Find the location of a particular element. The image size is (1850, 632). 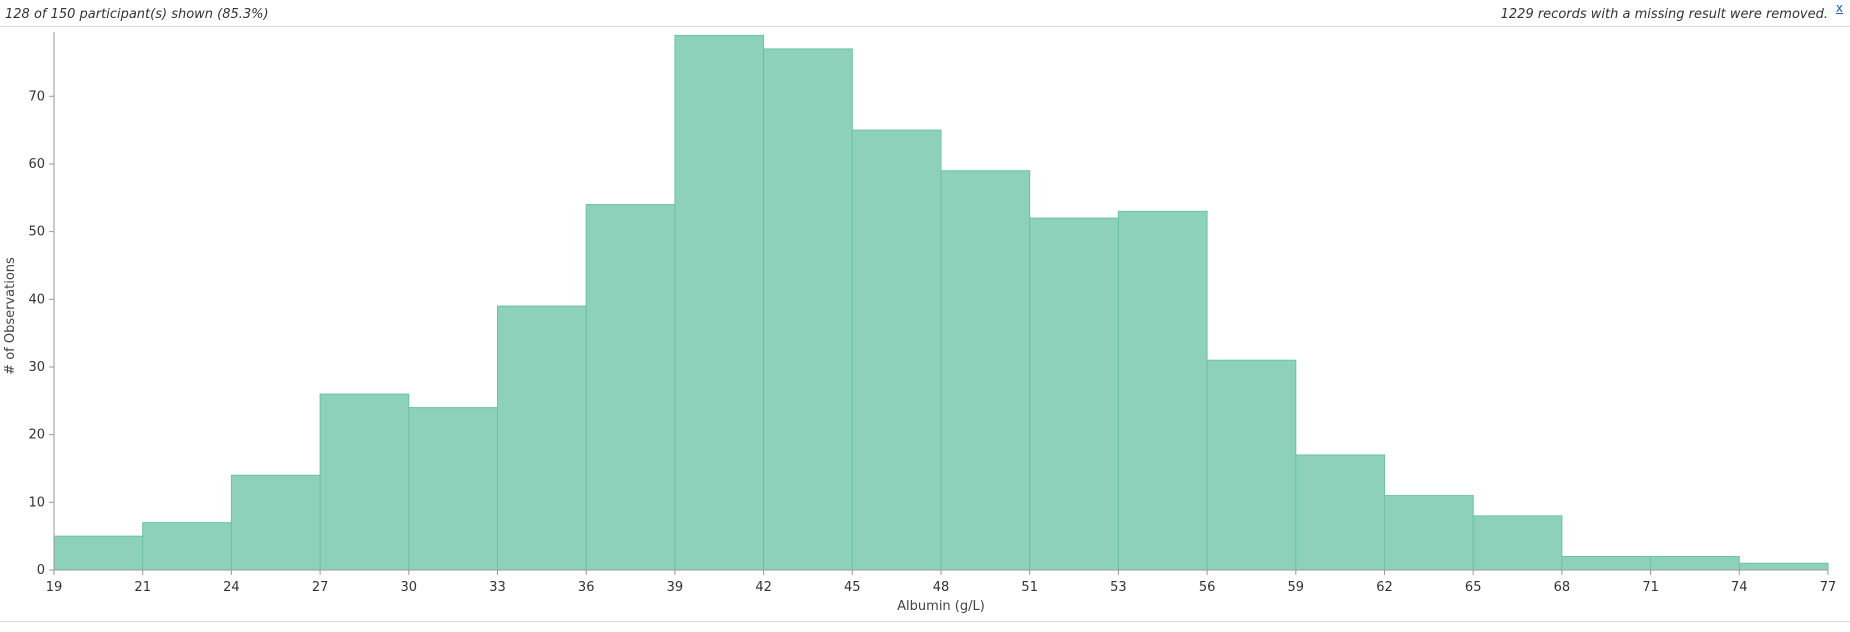

x-tick-label: 30 is located at coordinates (409, 587).